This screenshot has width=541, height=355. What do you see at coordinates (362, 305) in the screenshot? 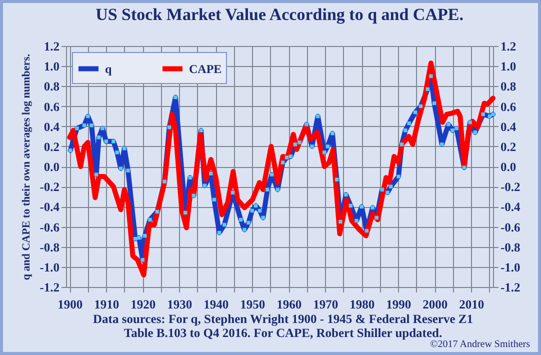
I see `x-tick-label: 1980` at bounding box center [362, 305].